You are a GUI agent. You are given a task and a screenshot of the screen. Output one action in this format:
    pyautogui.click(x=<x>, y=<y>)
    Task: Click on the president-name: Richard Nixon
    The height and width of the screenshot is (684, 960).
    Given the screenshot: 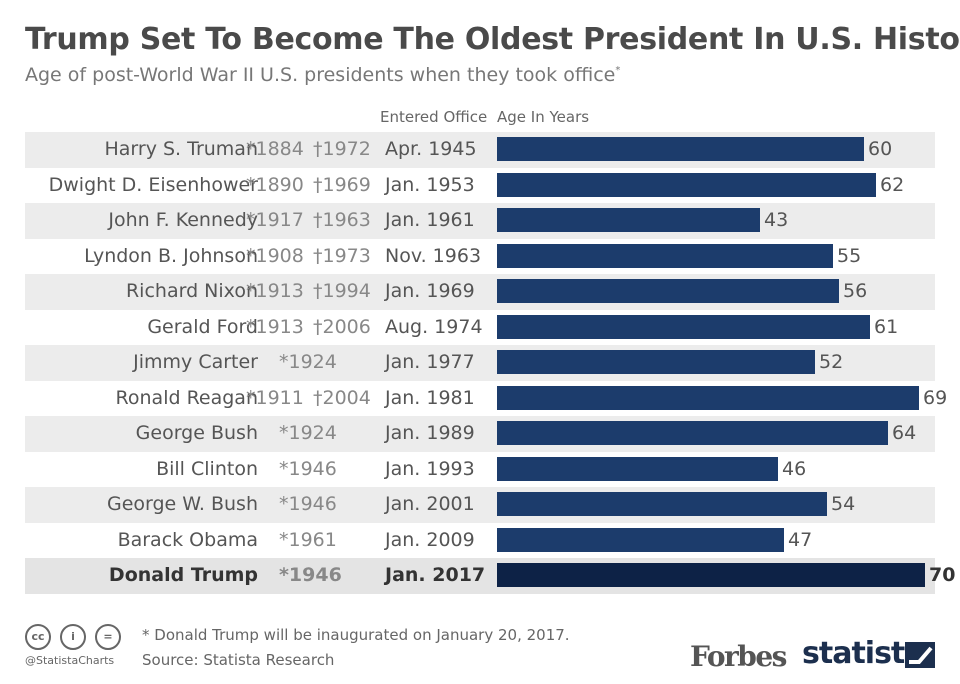 What is the action you would take?
    pyautogui.click(x=191, y=291)
    